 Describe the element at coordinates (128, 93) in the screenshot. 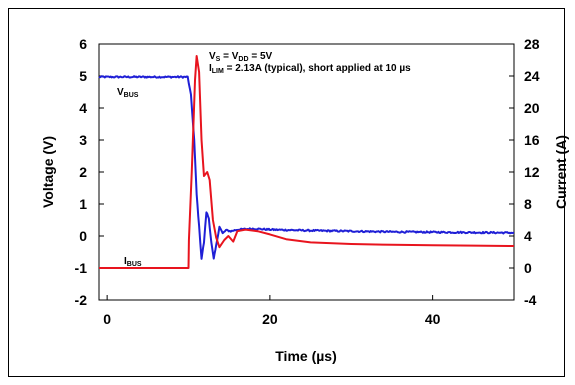

I see `vbus-label: VBUS` at that location.